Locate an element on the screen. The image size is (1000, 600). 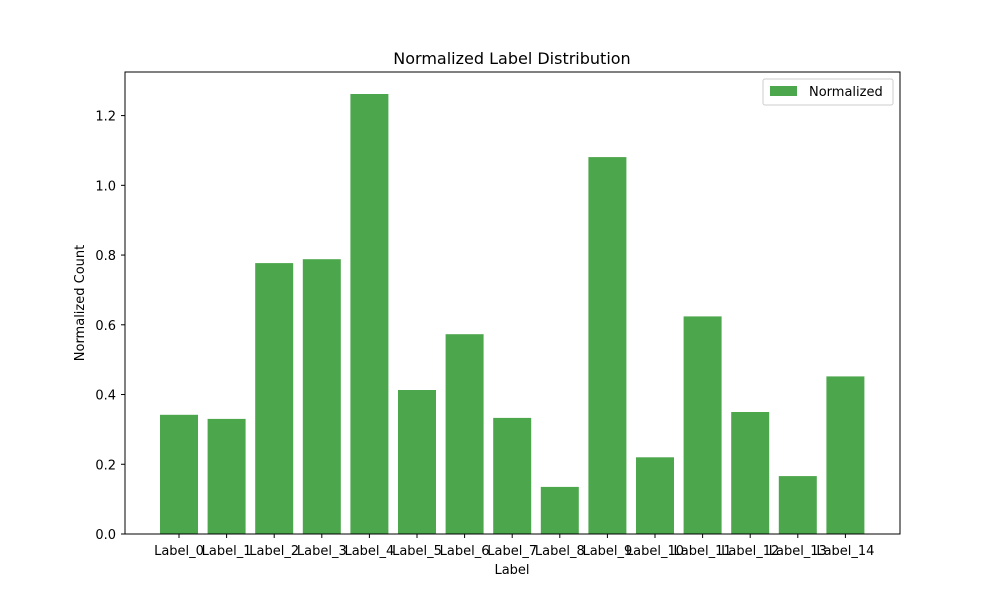
legend-swatch is located at coordinates (783, 91).